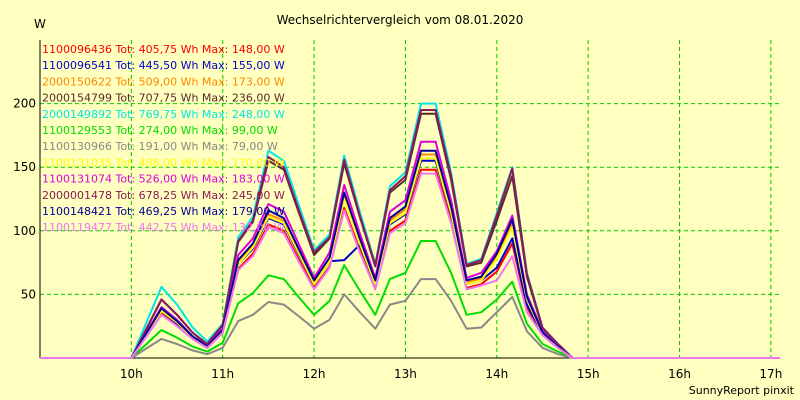  What do you see at coordinates (222, 374) in the screenshot?
I see `x-tick-label: 11h` at bounding box center [222, 374].